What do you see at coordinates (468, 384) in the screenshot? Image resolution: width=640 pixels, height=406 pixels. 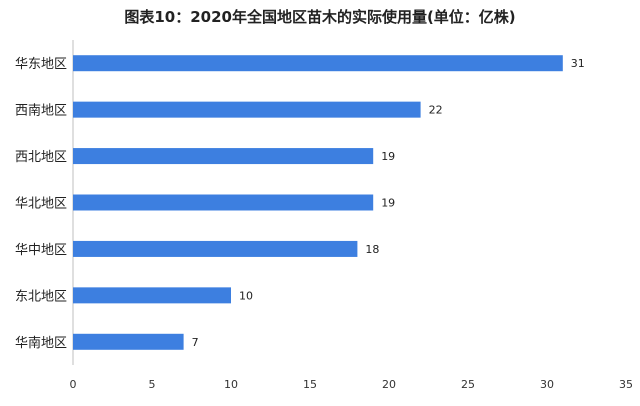 I see `x-tick-label-25: 25` at bounding box center [468, 384].